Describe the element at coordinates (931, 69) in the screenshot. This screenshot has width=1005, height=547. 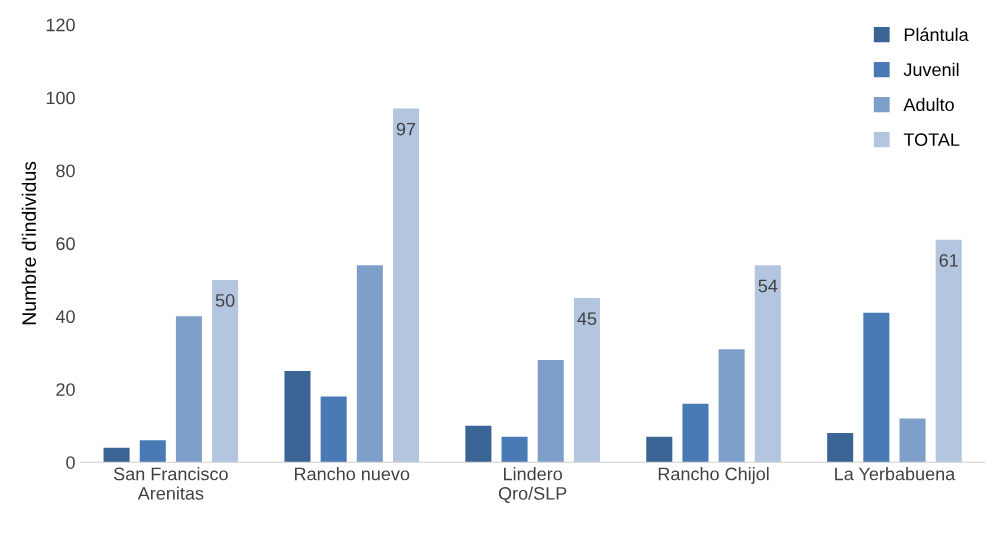
I see `legend-label: Juvenil` at that location.